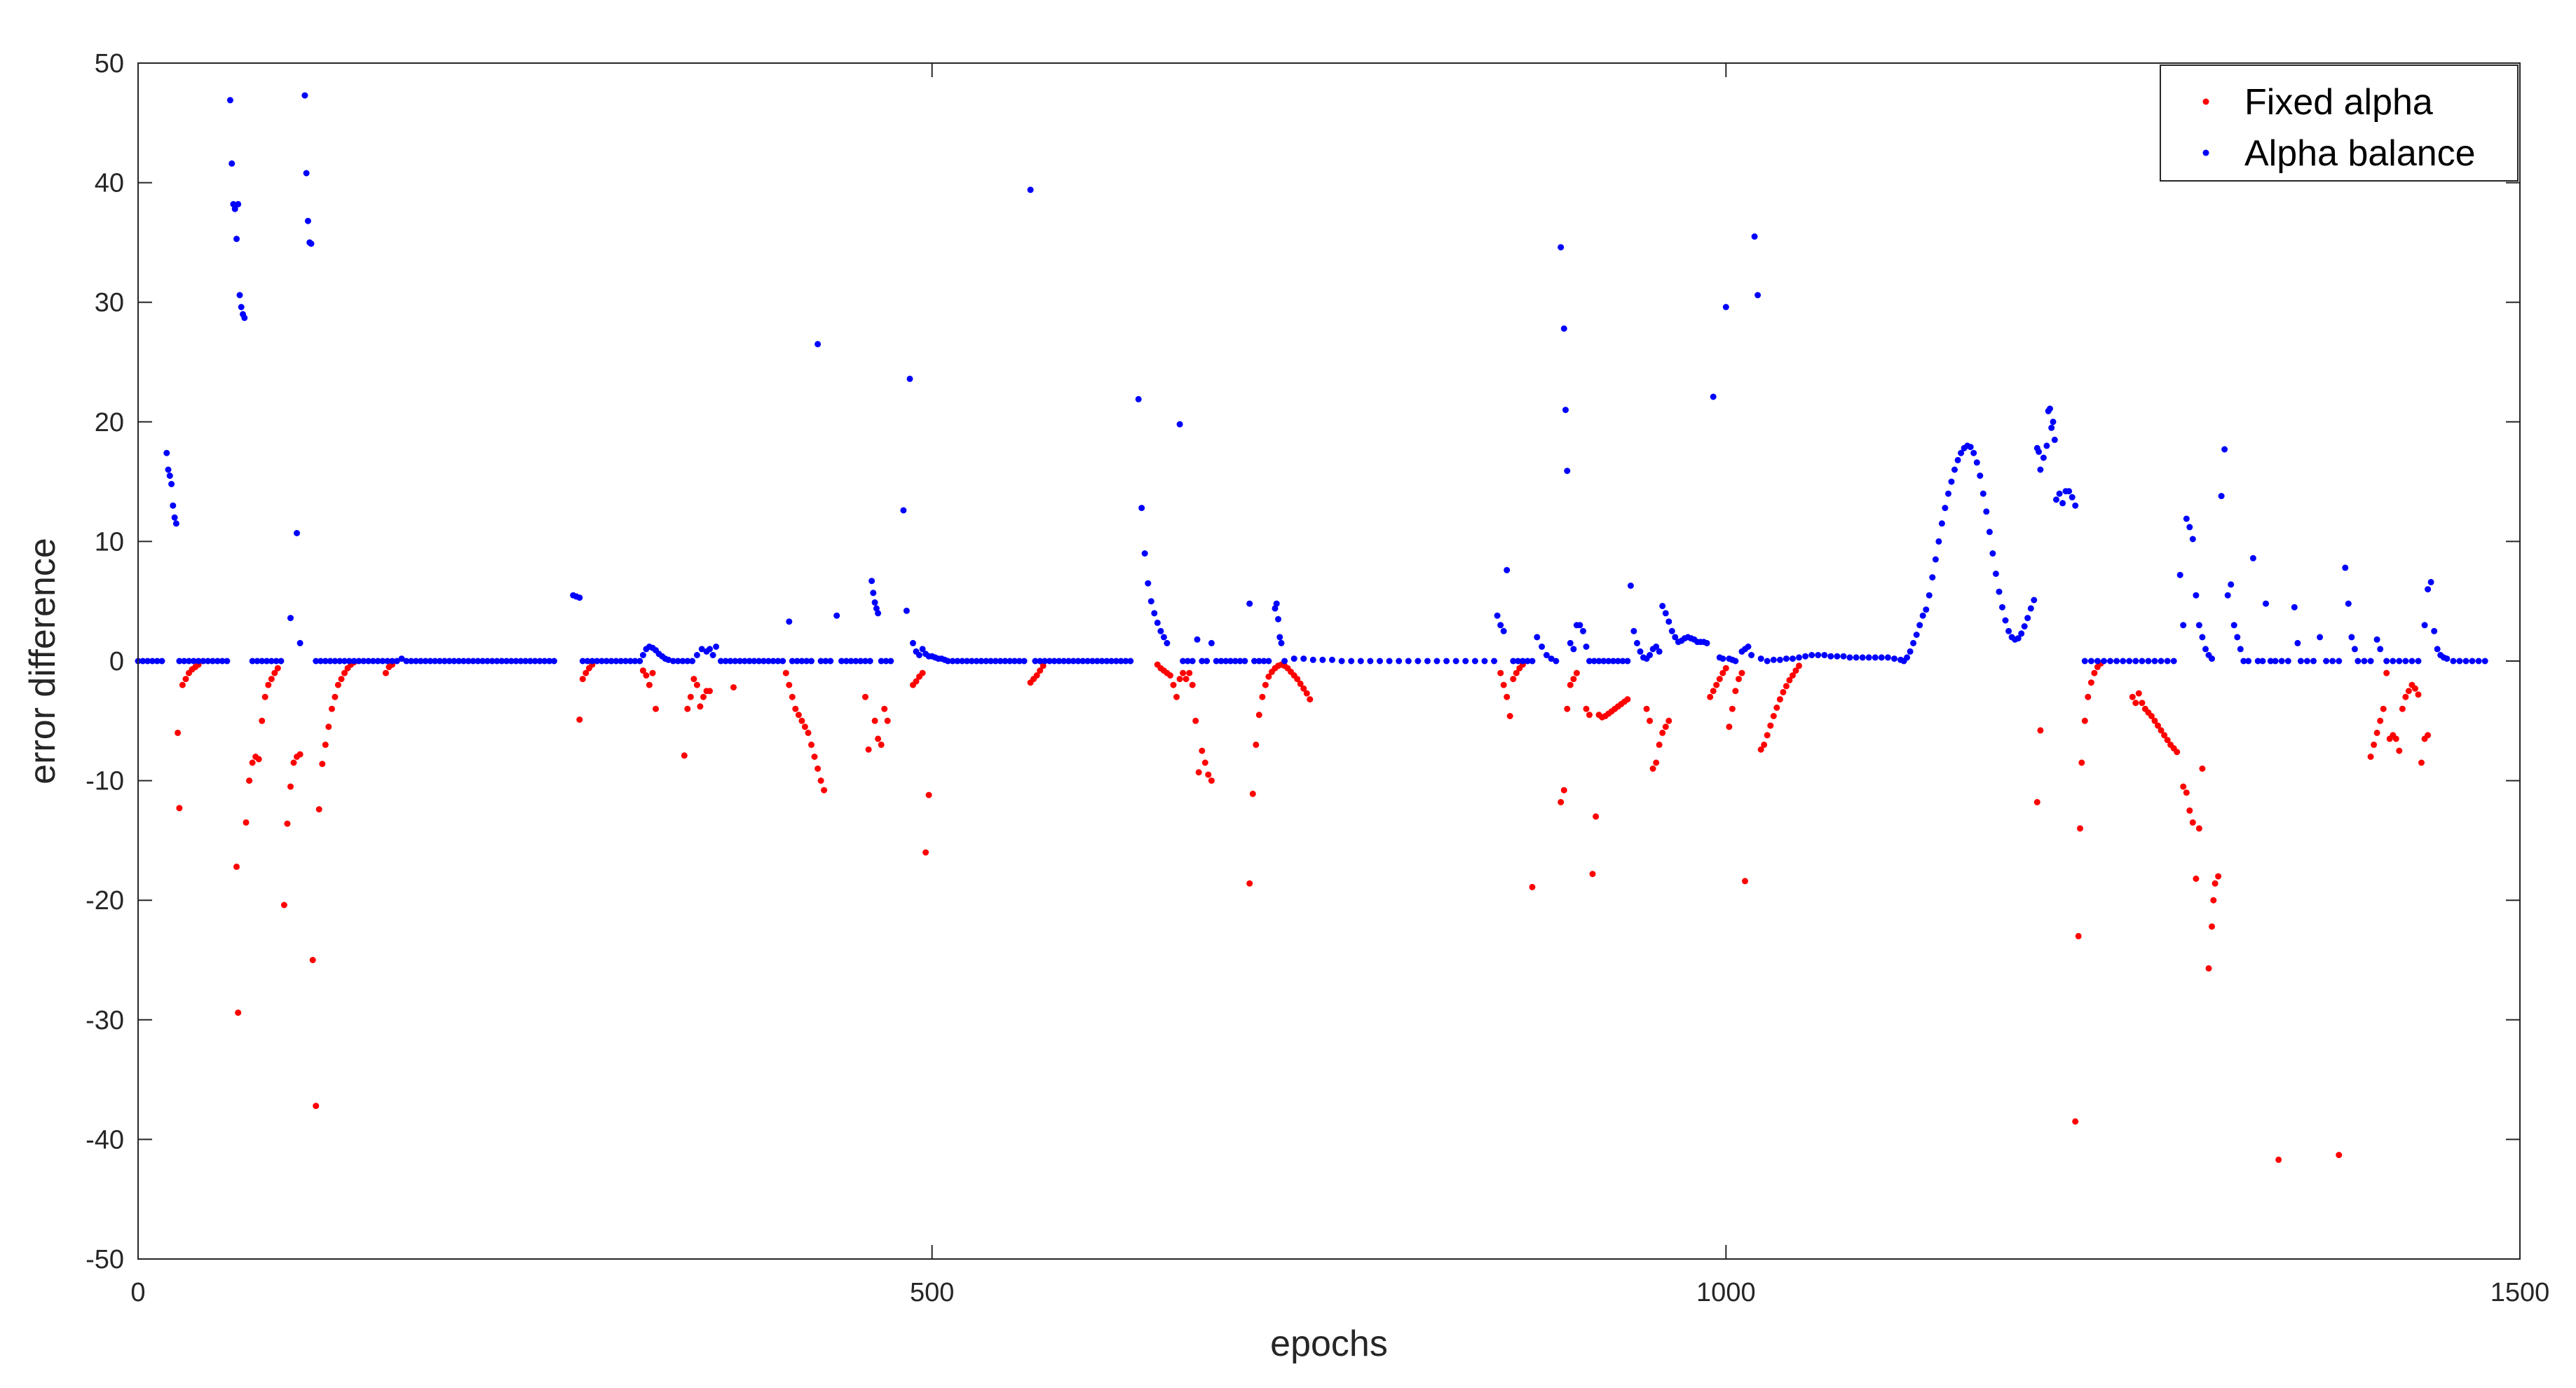  What do you see at coordinates (42, 661) in the screenshot?
I see `y-axis-label: error difference` at bounding box center [42, 661].